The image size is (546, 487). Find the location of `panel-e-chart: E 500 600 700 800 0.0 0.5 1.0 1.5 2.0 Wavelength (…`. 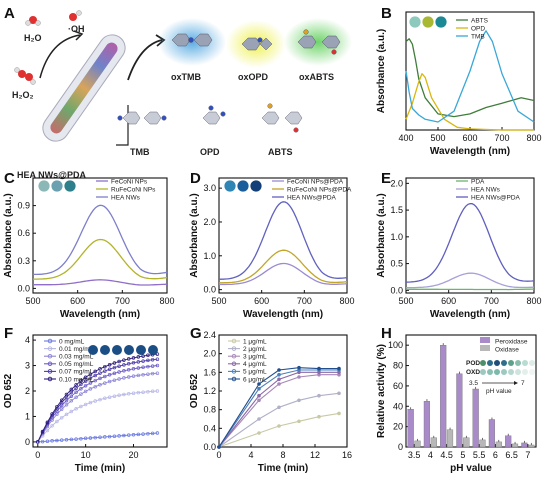

panel-e-chart: E 500 600 700 800 0.0 0.5 1.0 1.5 2.0 Wavelength (… is located at coordinates (459, 245).